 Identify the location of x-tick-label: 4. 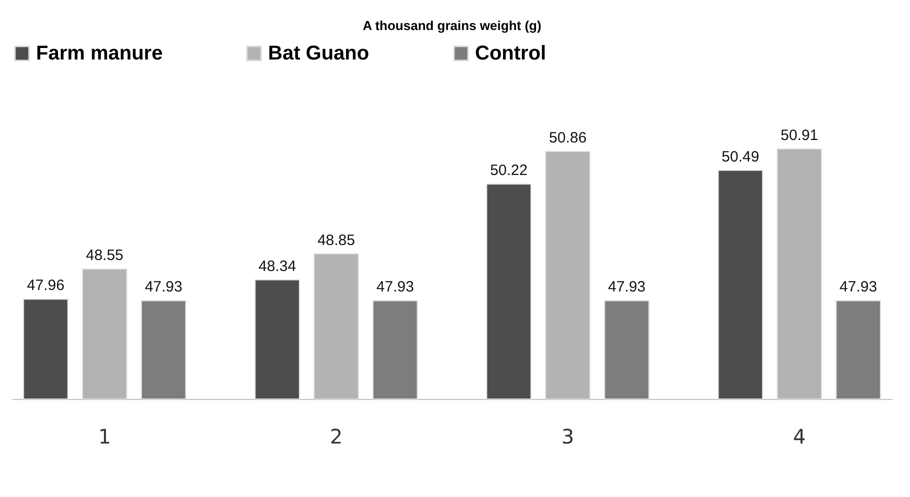
(799, 436).